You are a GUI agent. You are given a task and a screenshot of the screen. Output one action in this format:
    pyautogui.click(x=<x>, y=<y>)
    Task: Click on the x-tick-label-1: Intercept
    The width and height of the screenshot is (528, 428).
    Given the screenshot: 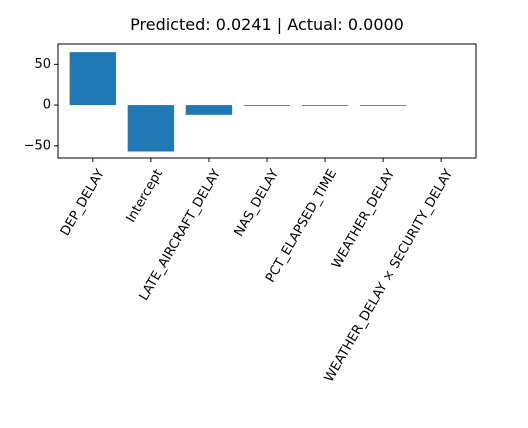 What is the action you would take?
    pyautogui.click(x=145, y=196)
    